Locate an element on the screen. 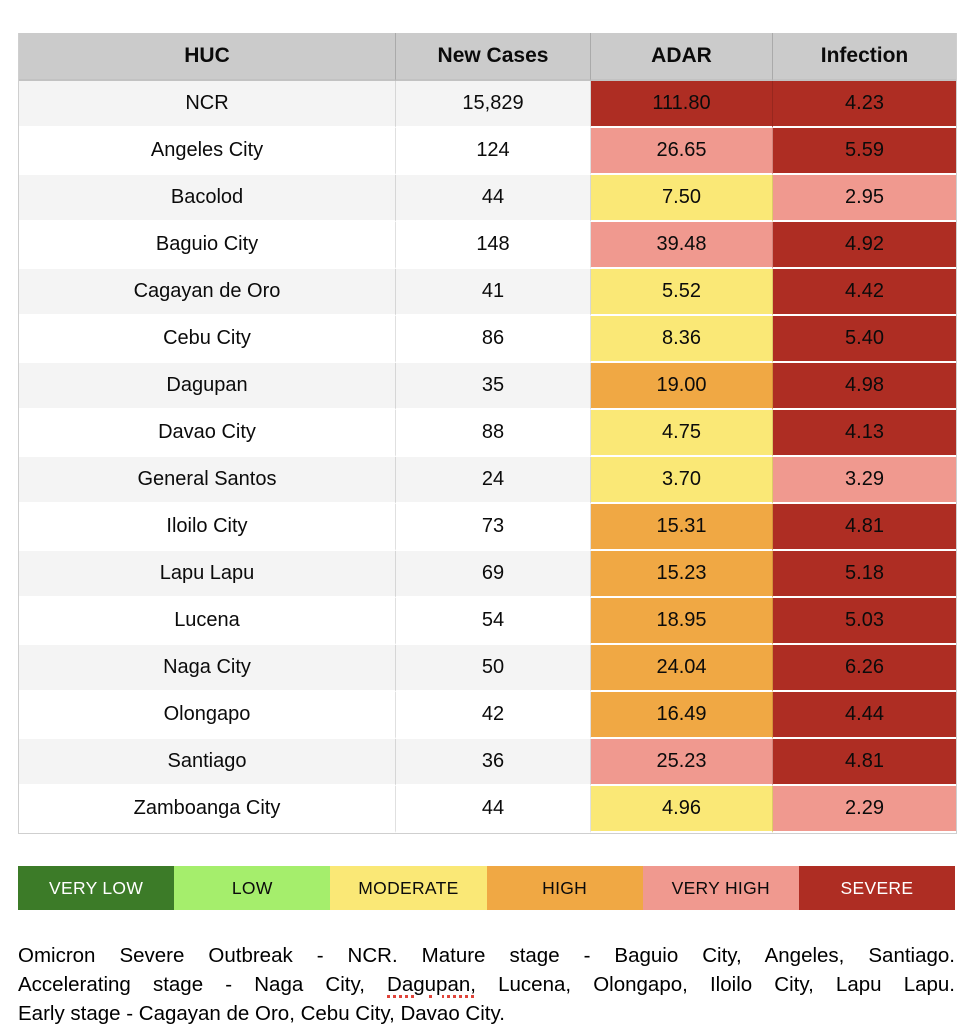 This screenshot has height=1028, width=971. infection-cell: 3.29 is located at coordinates (864, 480).